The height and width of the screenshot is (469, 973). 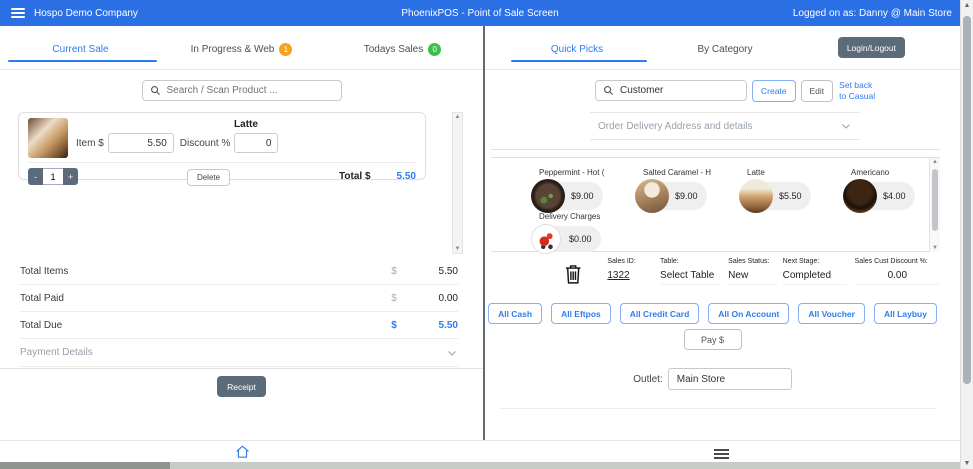 What do you see at coordinates (86, 13) in the screenshot?
I see `company-name: Hospo Demo Company` at bounding box center [86, 13].